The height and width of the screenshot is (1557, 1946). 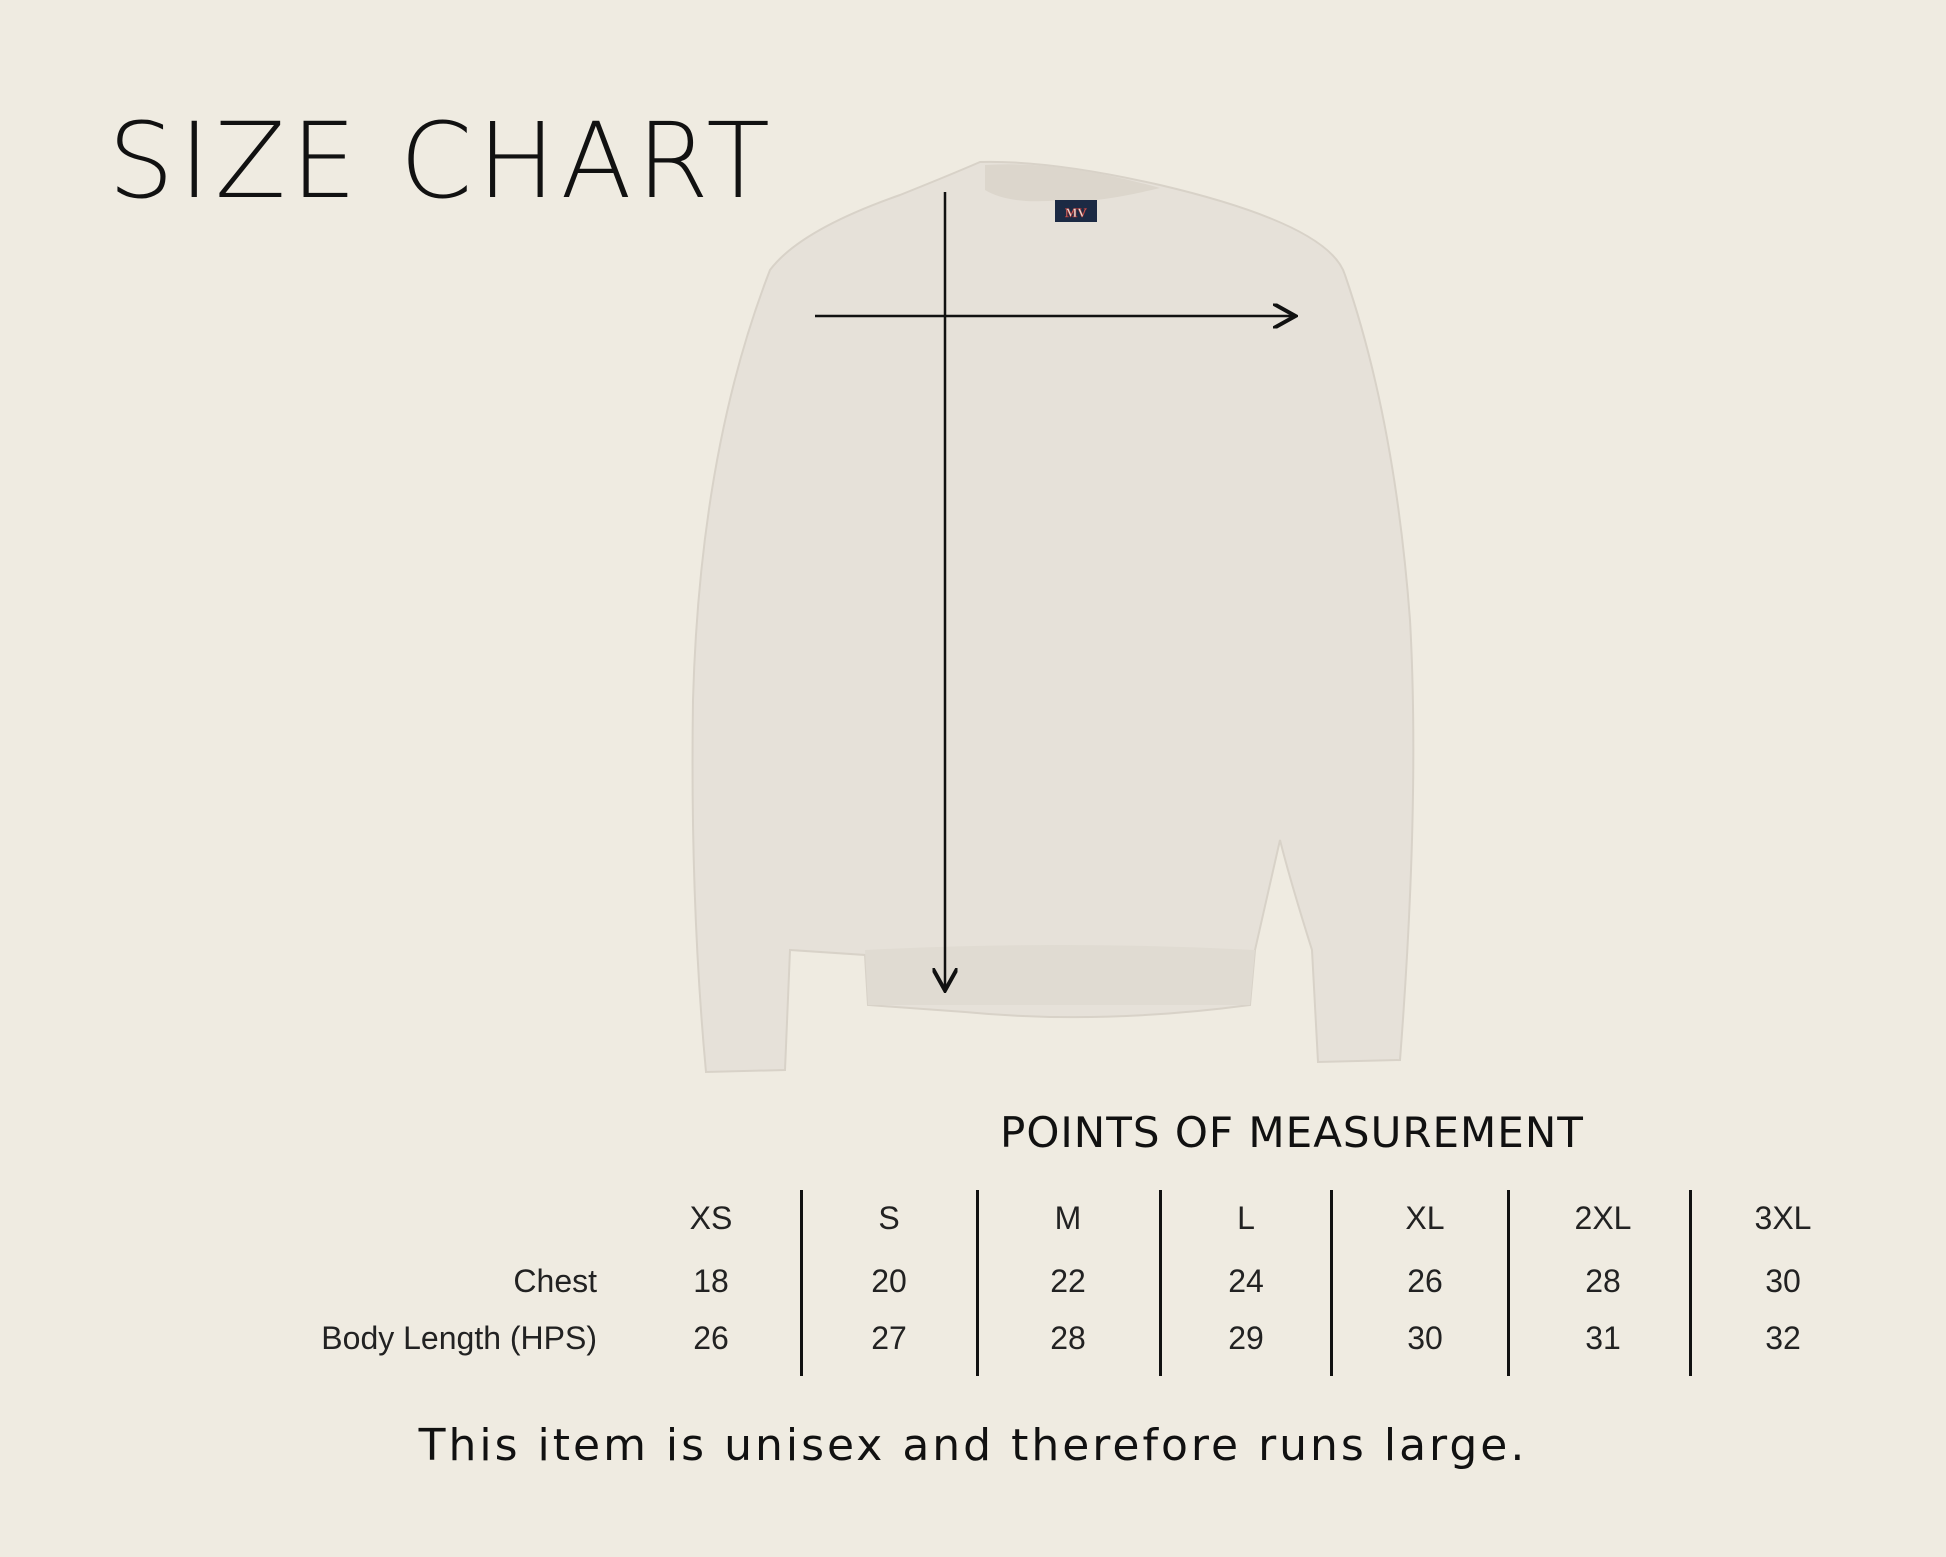 What do you see at coordinates (711, 1218) in the screenshot?
I see `size-header: XS` at bounding box center [711, 1218].